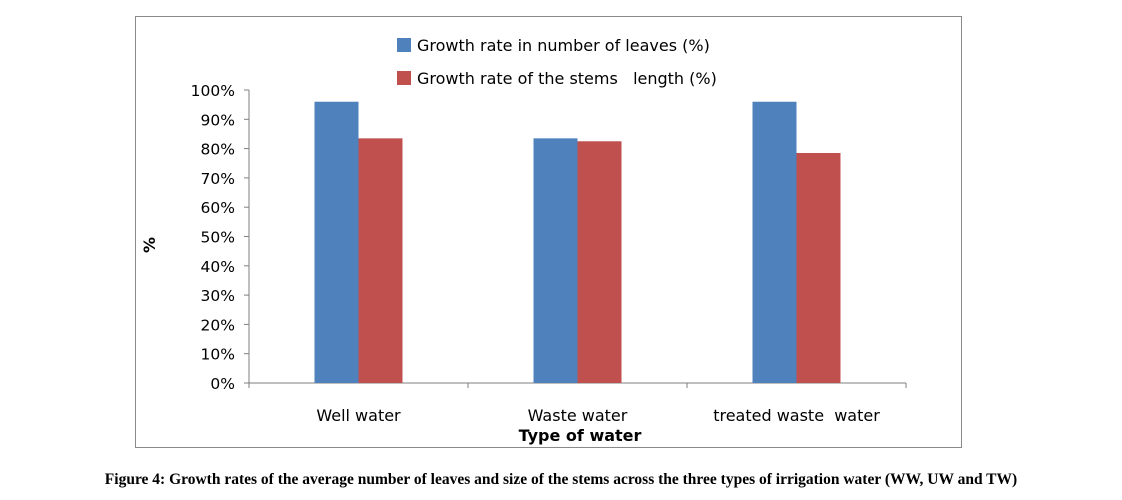 This screenshot has height=500, width=1122. What do you see at coordinates (580, 435) in the screenshot?
I see `x-axis-label: Type of water` at bounding box center [580, 435].